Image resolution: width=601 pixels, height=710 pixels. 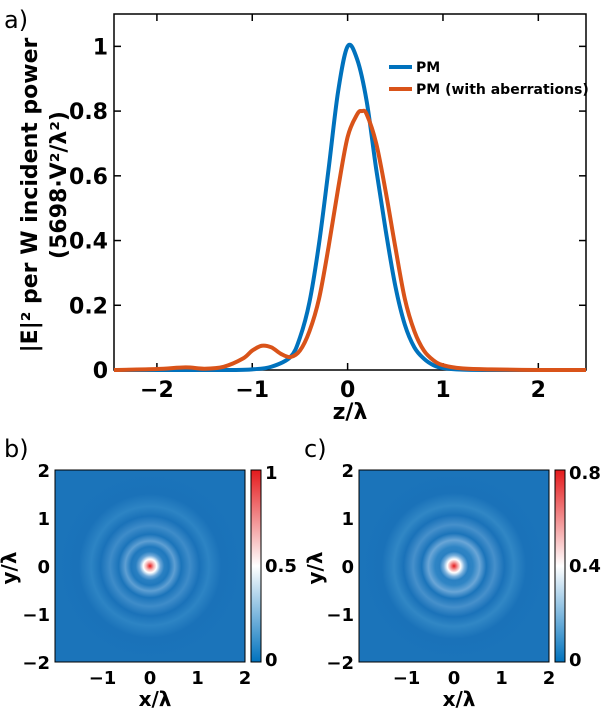 I want to click on x-axis-label-b: x/λ, so click(x=155, y=698).